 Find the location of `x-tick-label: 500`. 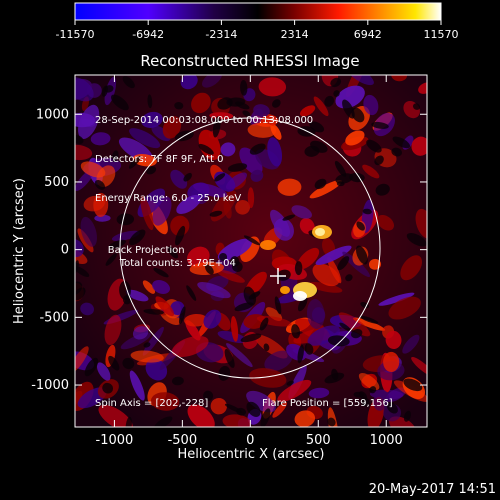

x-tick-label: 500 is located at coordinates (318, 440).